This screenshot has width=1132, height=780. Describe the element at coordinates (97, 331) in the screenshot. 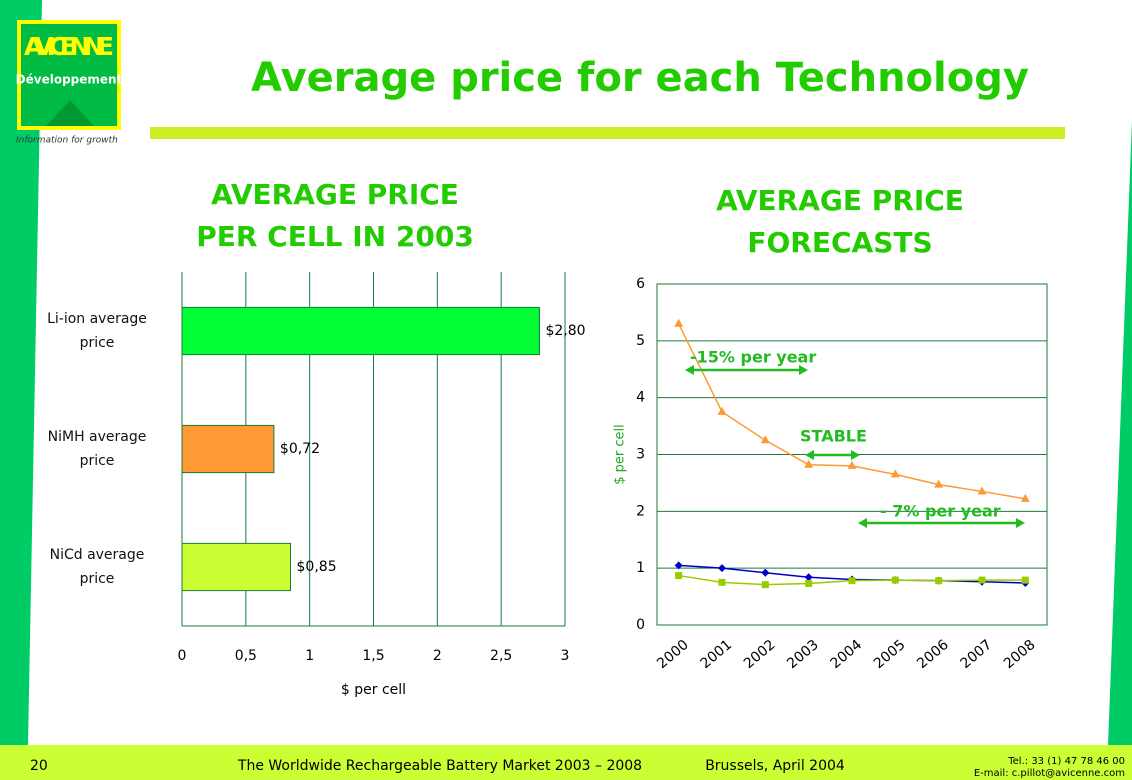

I see `y-tick-label: Li-ion average price` at that location.